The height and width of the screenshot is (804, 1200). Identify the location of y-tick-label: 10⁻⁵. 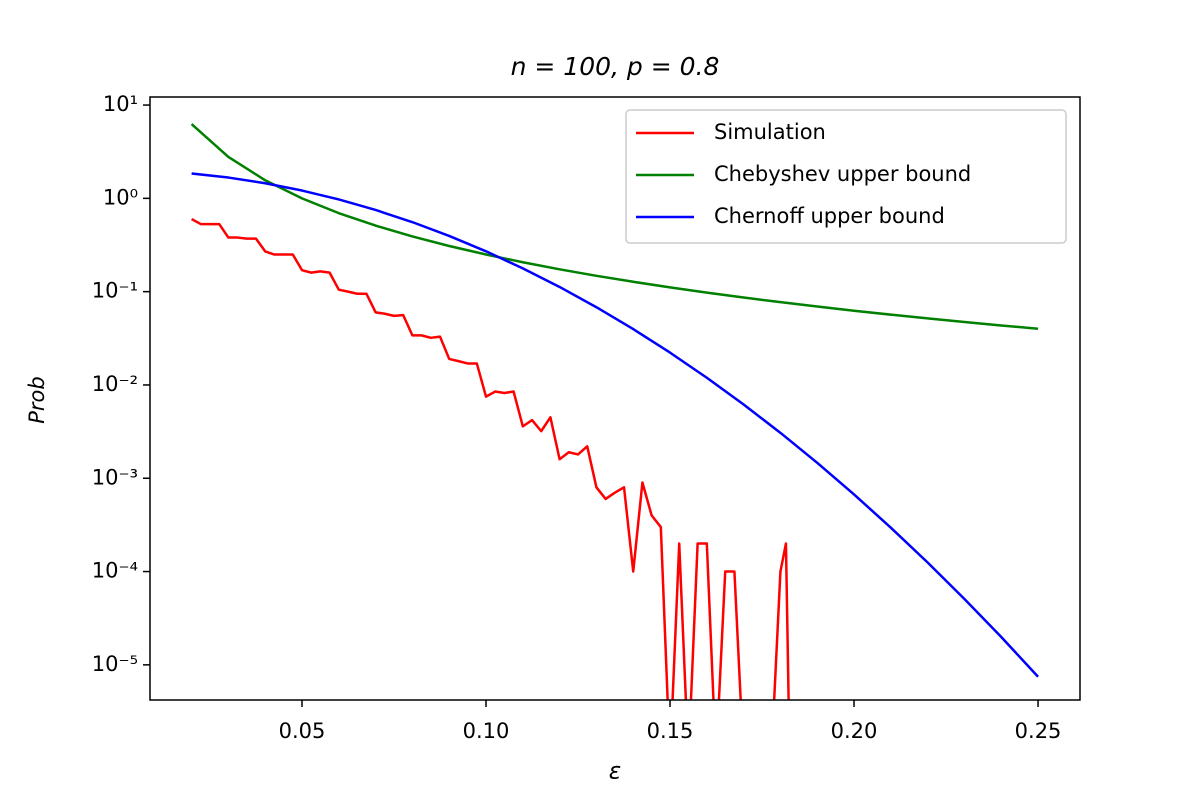
(115, 664).